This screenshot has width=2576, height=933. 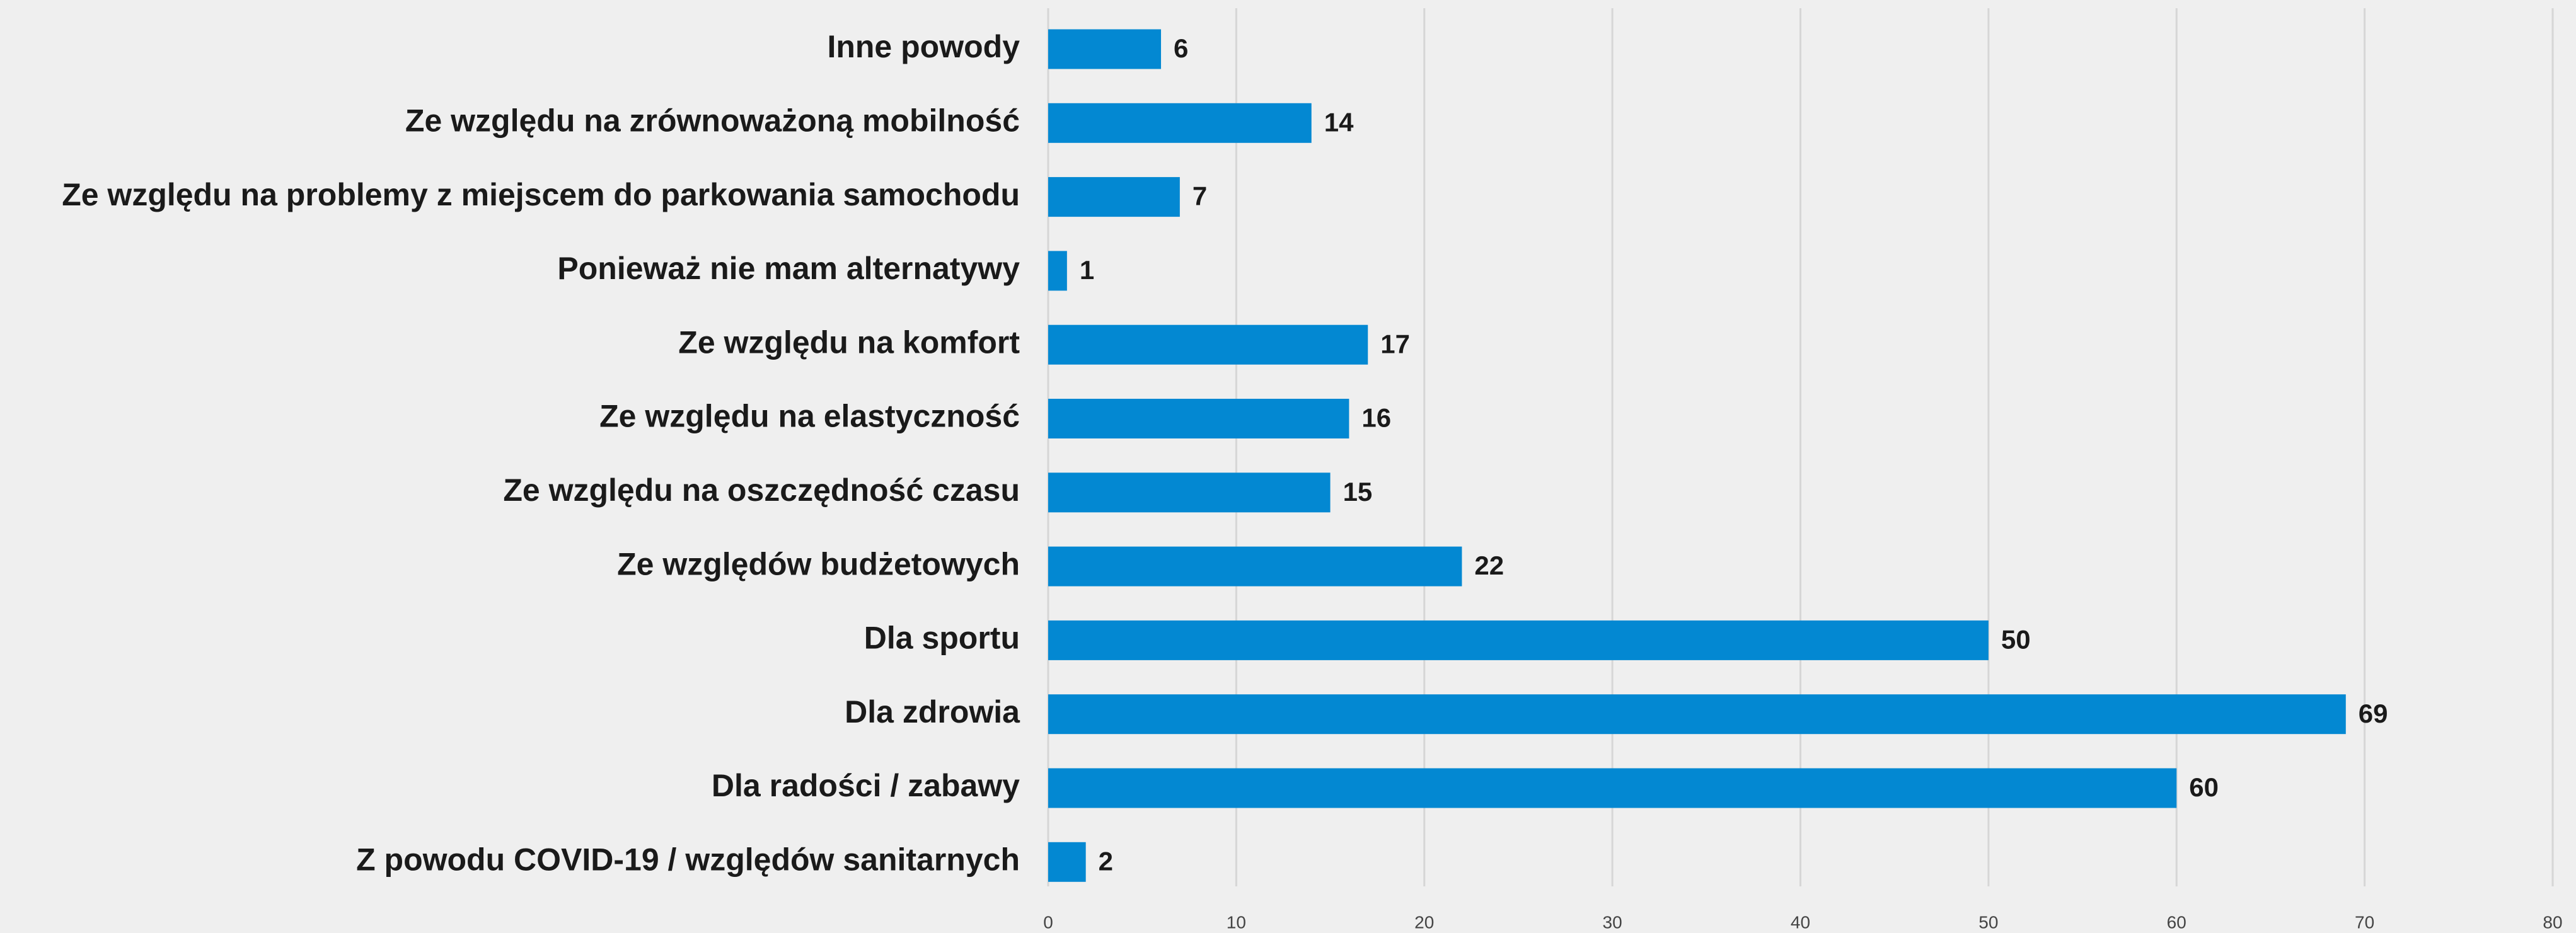 What do you see at coordinates (1237, 922) in the screenshot?
I see `x-tick-label: 10` at bounding box center [1237, 922].